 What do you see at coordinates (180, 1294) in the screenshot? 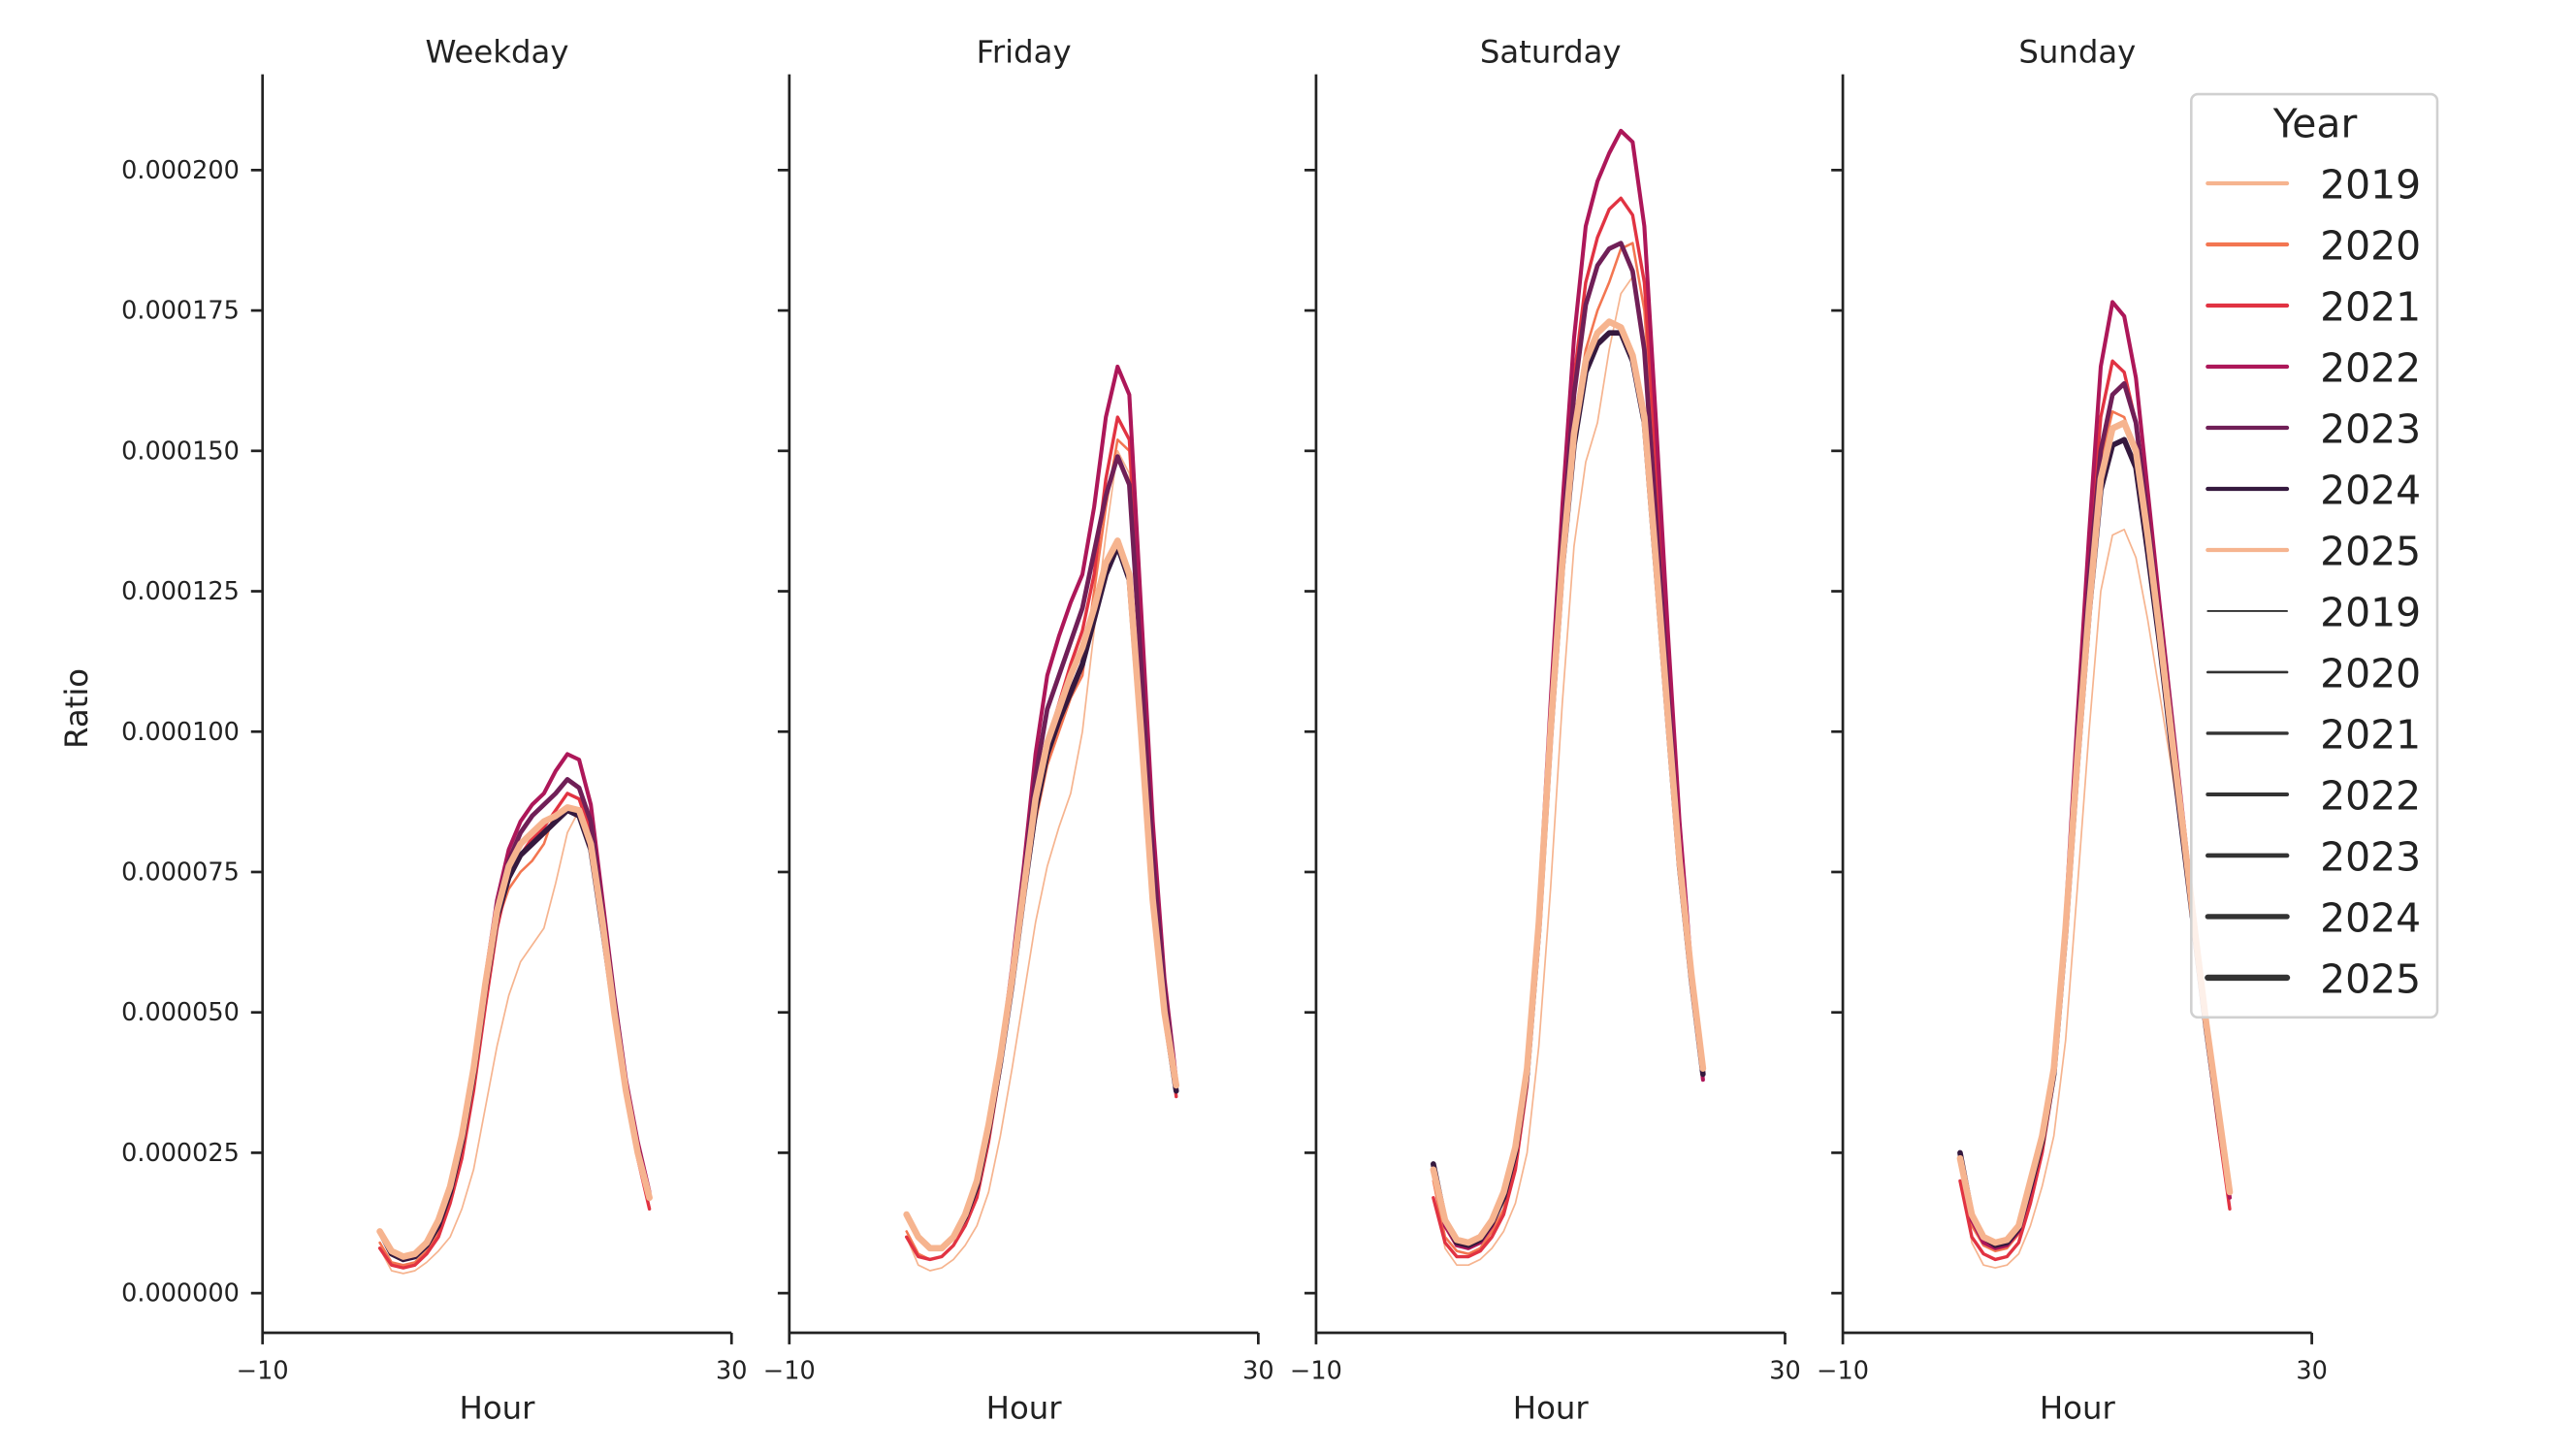
I see `y-tick-label: 0.000000` at bounding box center [180, 1294].